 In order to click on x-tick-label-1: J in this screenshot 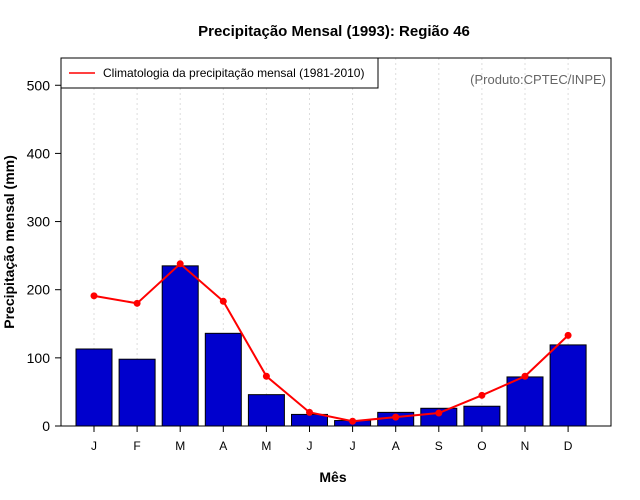, I will do `click(94, 446)`.